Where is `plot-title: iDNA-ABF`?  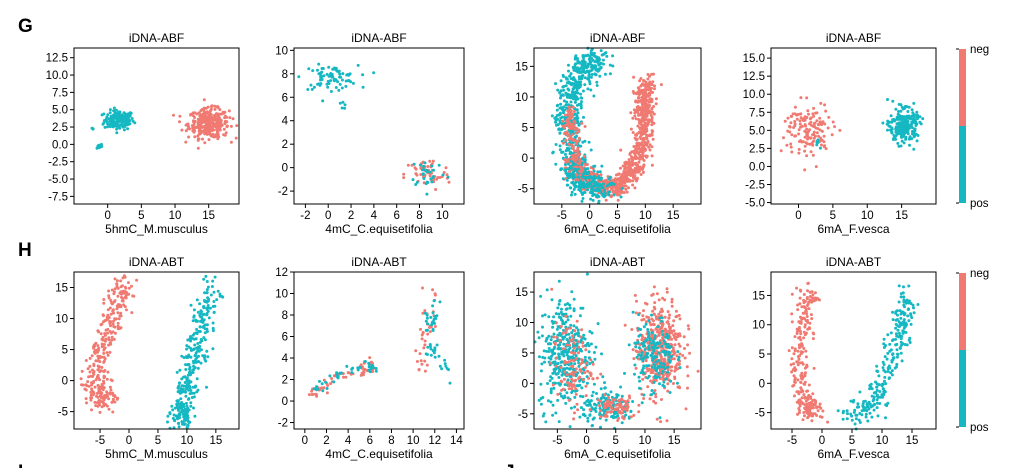 plot-title: iDNA-ABF is located at coordinates (617, 38).